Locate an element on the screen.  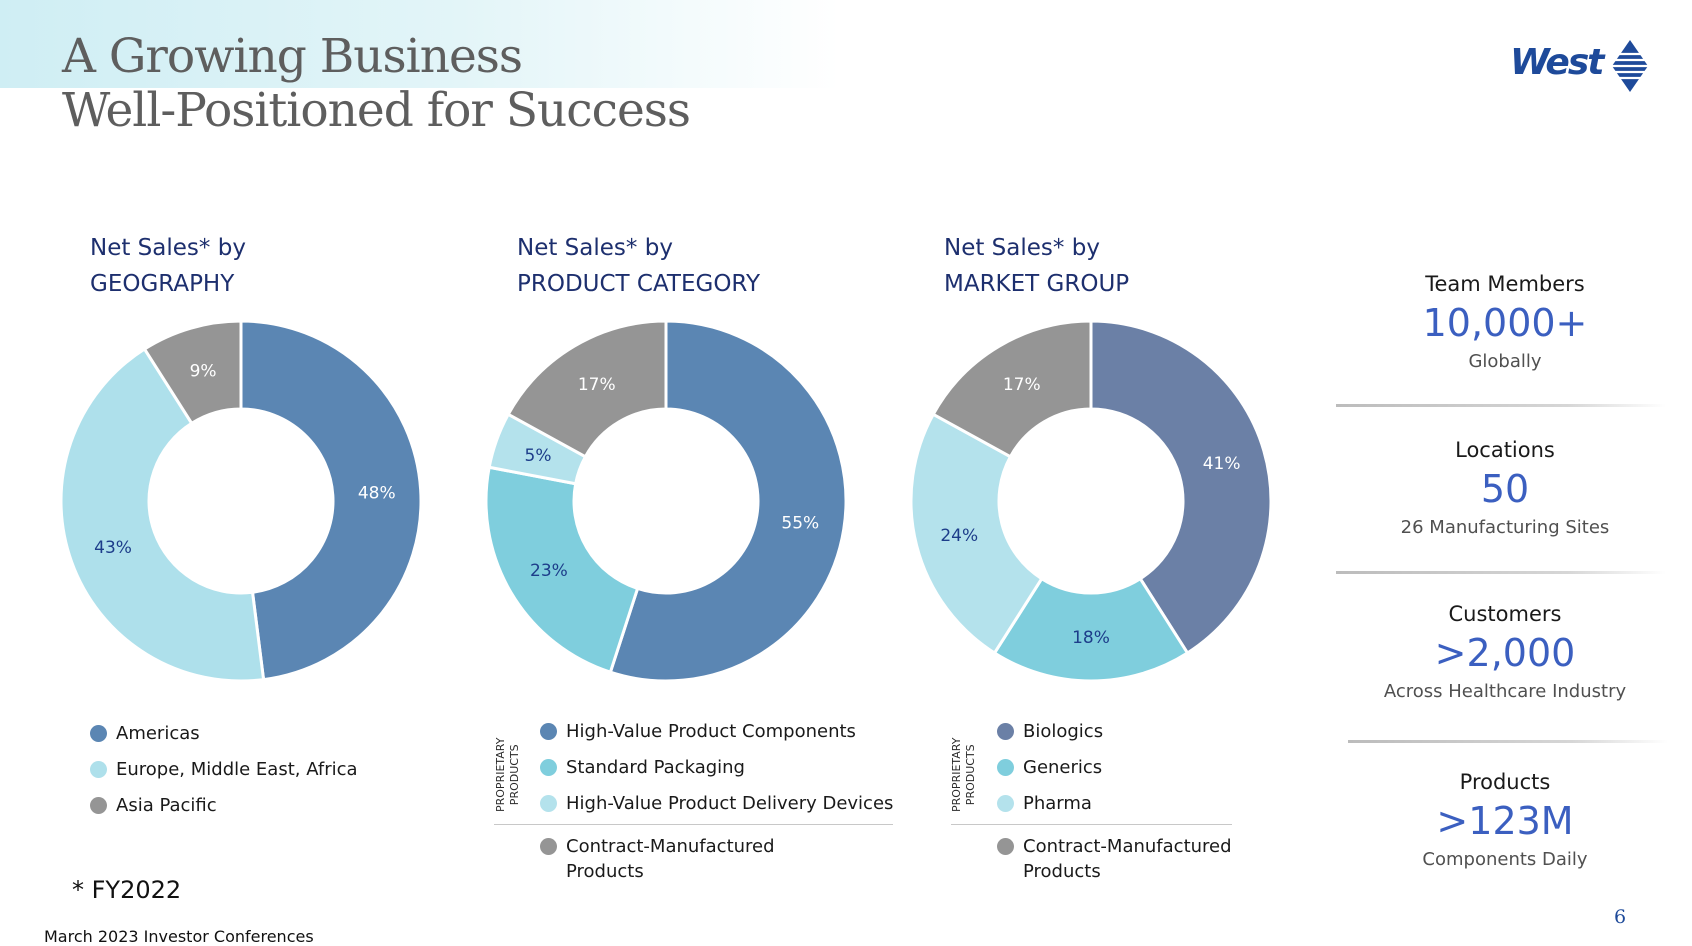
stat-value: >123M is located at coordinates (1505, 821).